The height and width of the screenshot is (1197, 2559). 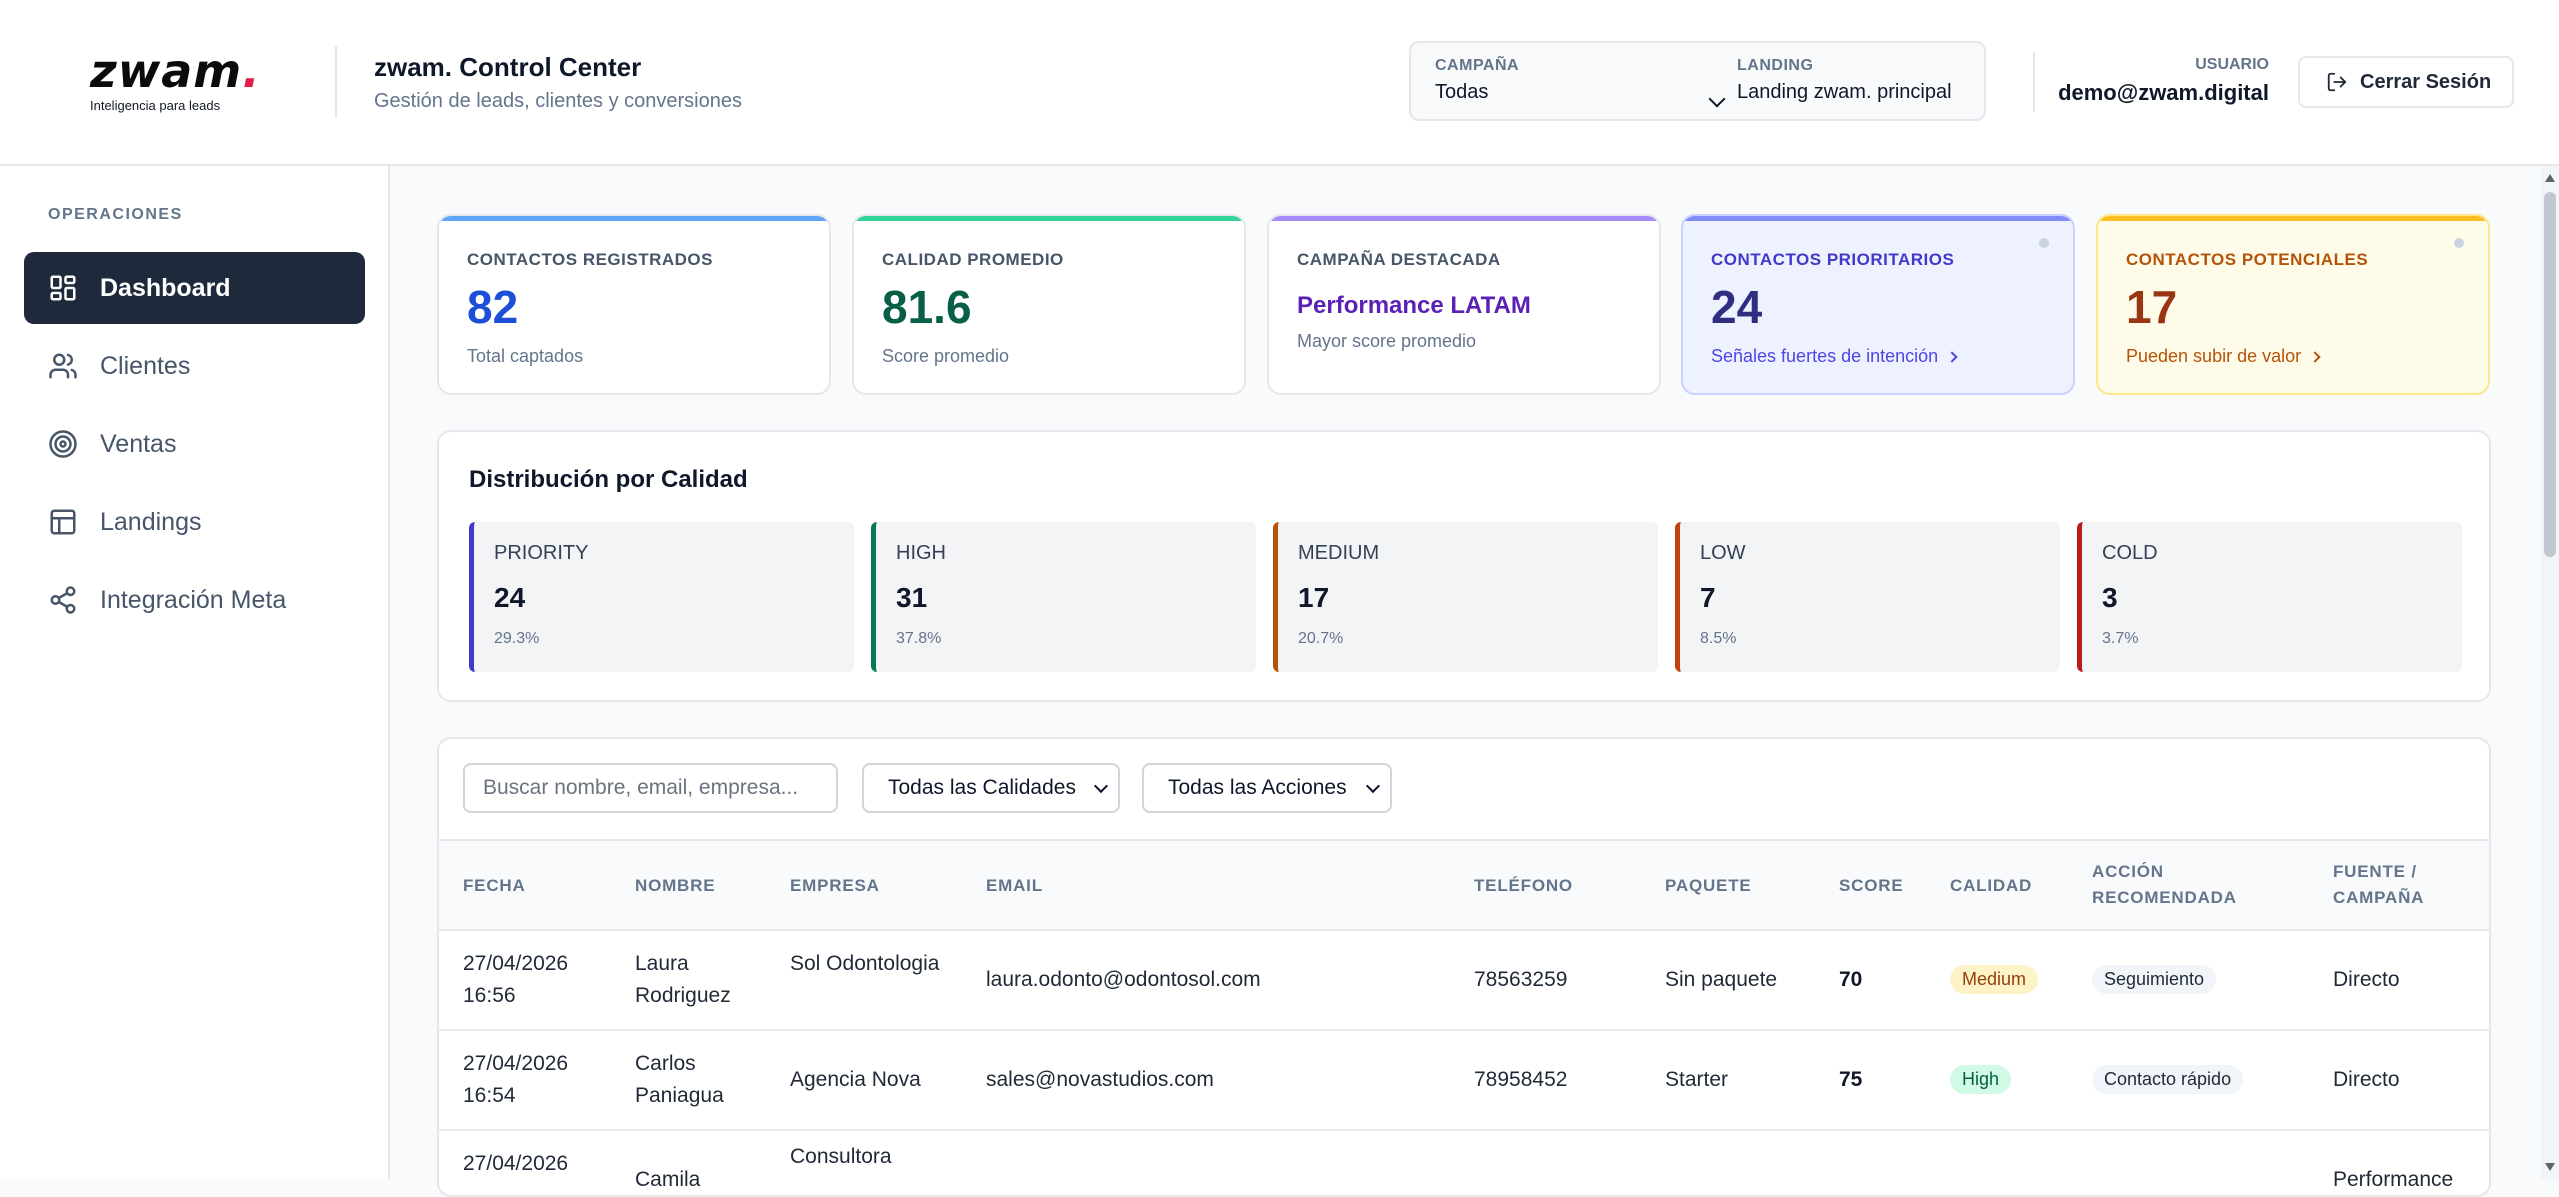 I want to click on quality-label: COLD, so click(x=2130, y=553).